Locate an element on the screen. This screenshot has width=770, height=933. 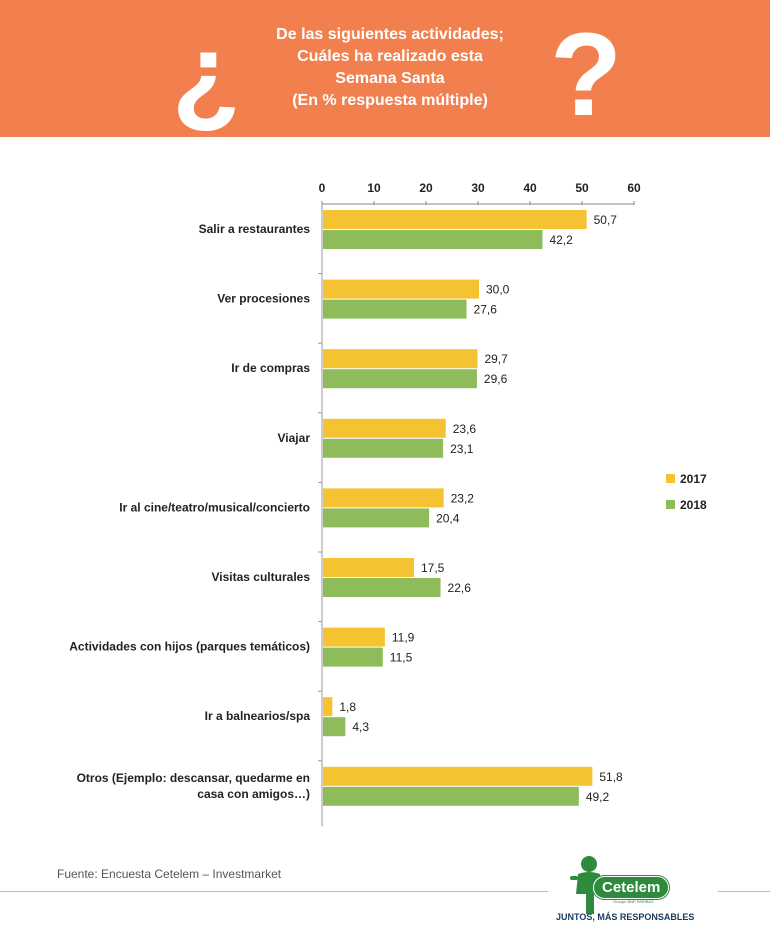
open-question-mark: ¿ is located at coordinates (206, 73).